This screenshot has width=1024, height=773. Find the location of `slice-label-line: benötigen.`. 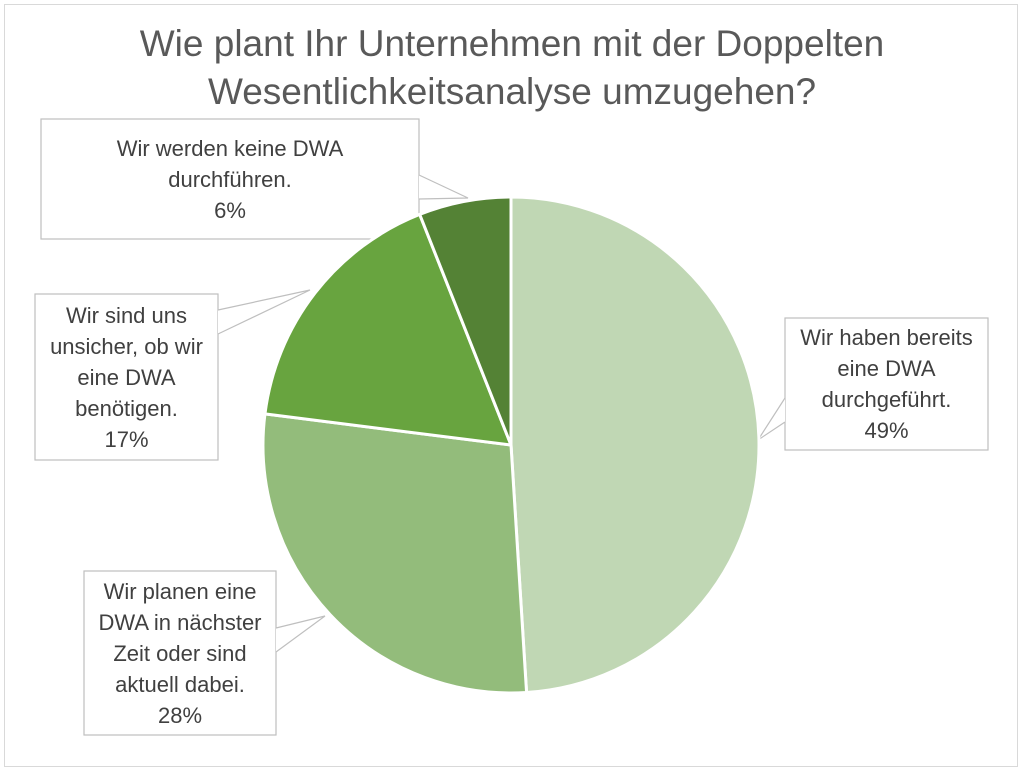

slice-label-line: benötigen. is located at coordinates (126, 408).